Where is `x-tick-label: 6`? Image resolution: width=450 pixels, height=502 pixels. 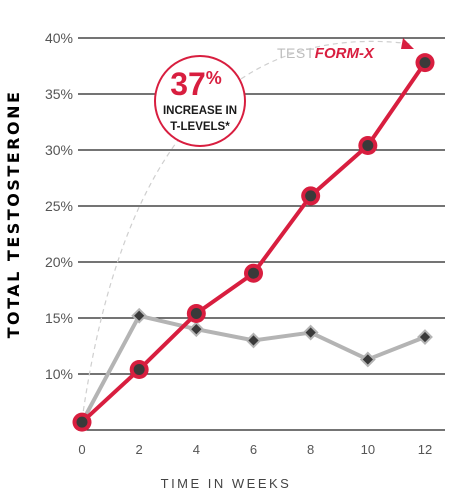 x-tick-label: 6 is located at coordinates (253, 449).